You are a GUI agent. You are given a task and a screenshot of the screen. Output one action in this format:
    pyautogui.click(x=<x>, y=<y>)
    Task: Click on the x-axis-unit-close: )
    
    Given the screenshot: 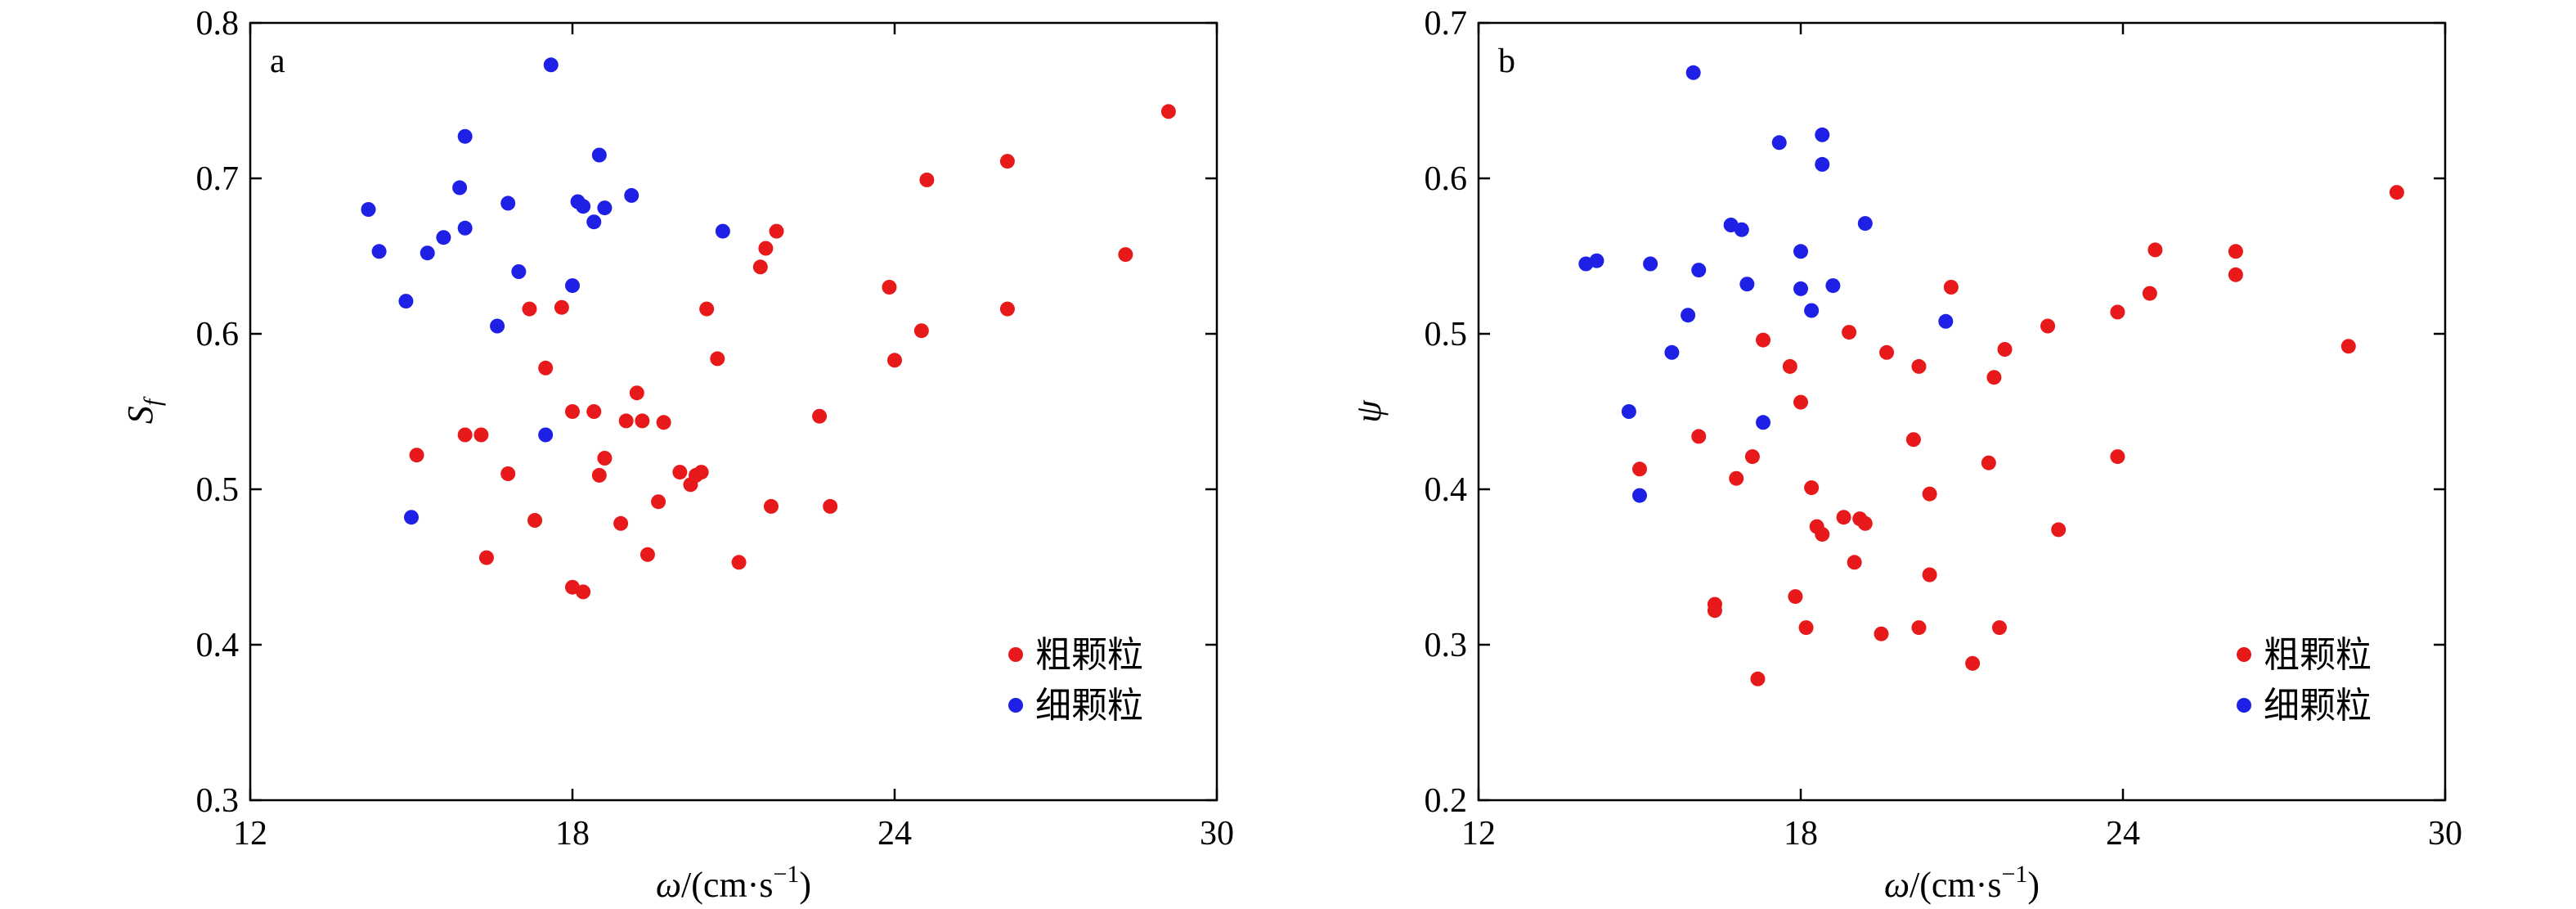 What is the action you would take?
    pyautogui.click(x=805, y=885)
    